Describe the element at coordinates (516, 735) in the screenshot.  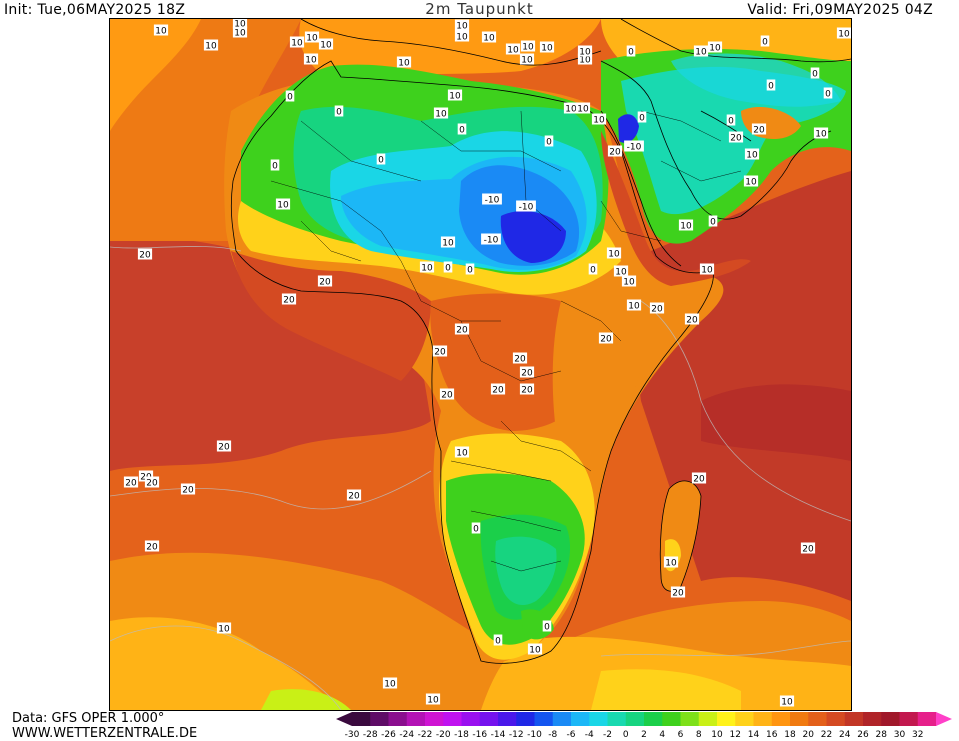
I see `legend-tick-label: -12` at that location.